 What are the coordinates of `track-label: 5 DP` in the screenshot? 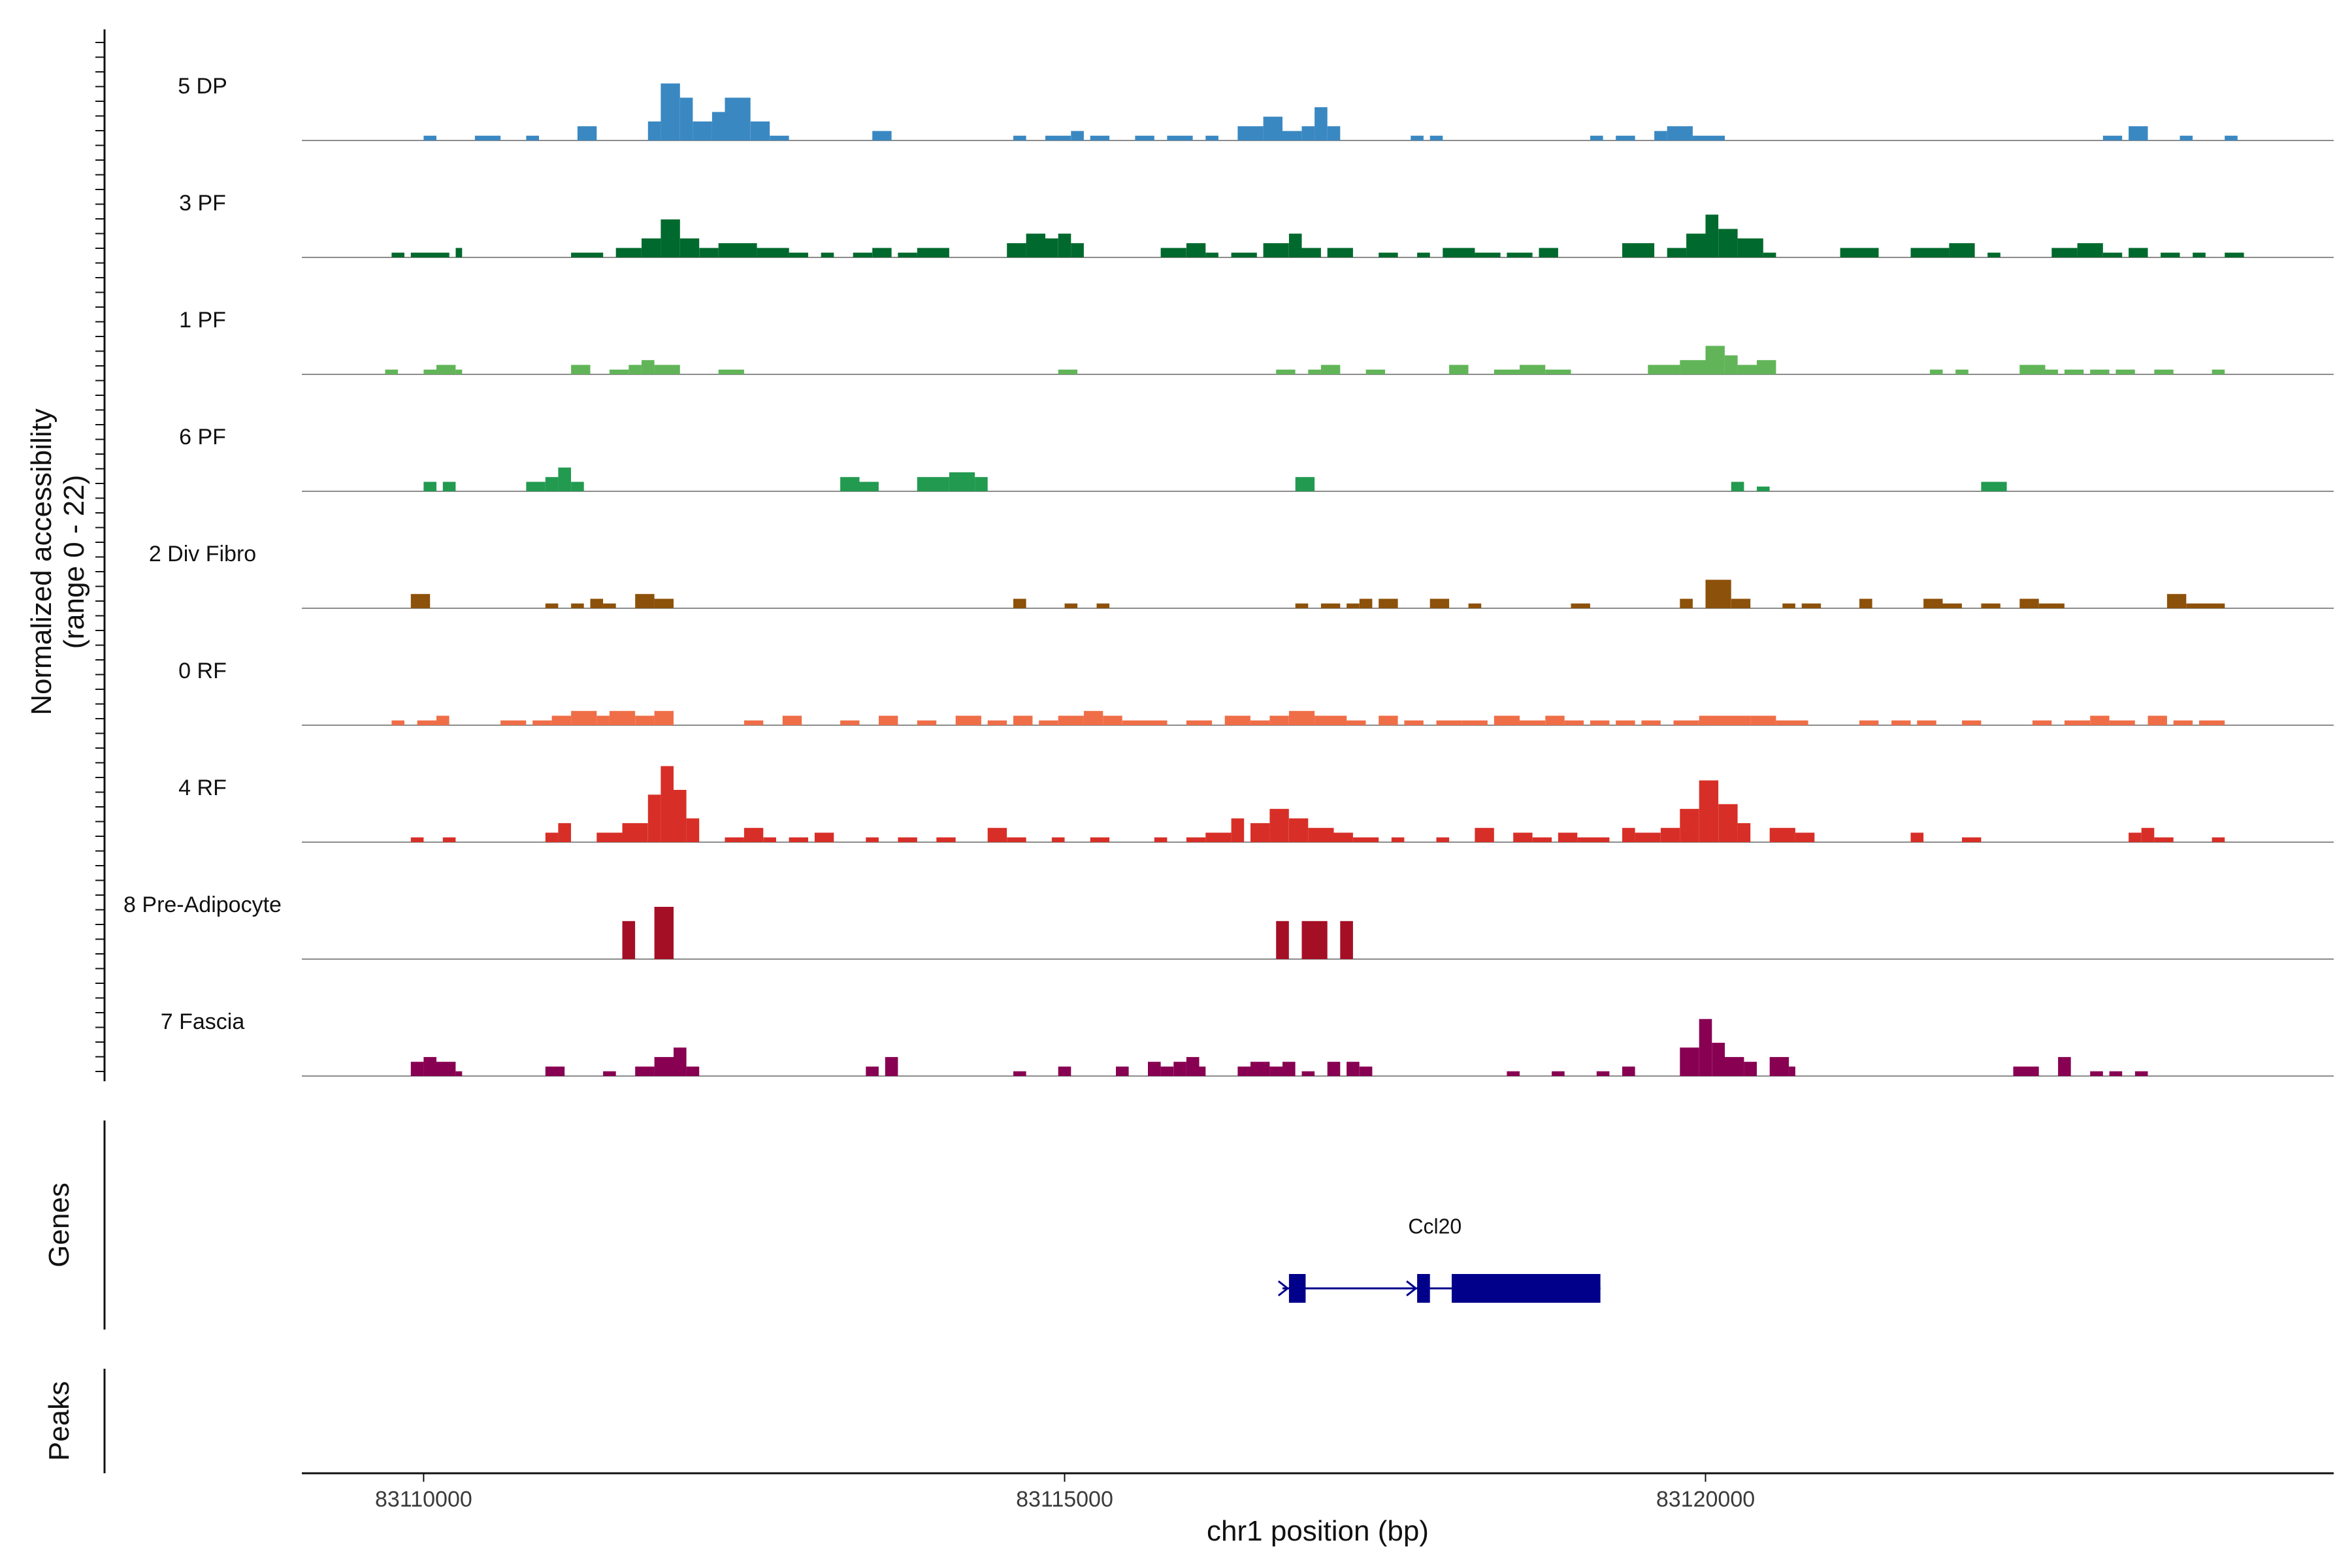 It's located at (202, 86).